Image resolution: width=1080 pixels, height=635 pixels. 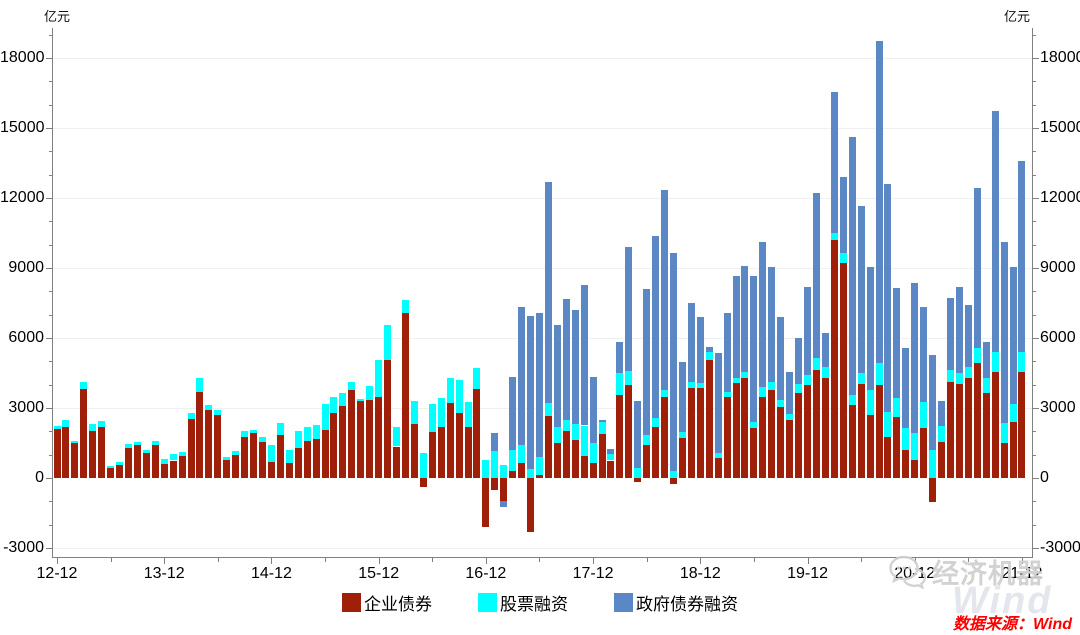 What do you see at coordinates (745, 375) in the screenshot?
I see `bar-股票融资-19-05` at bounding box center [745, 375].